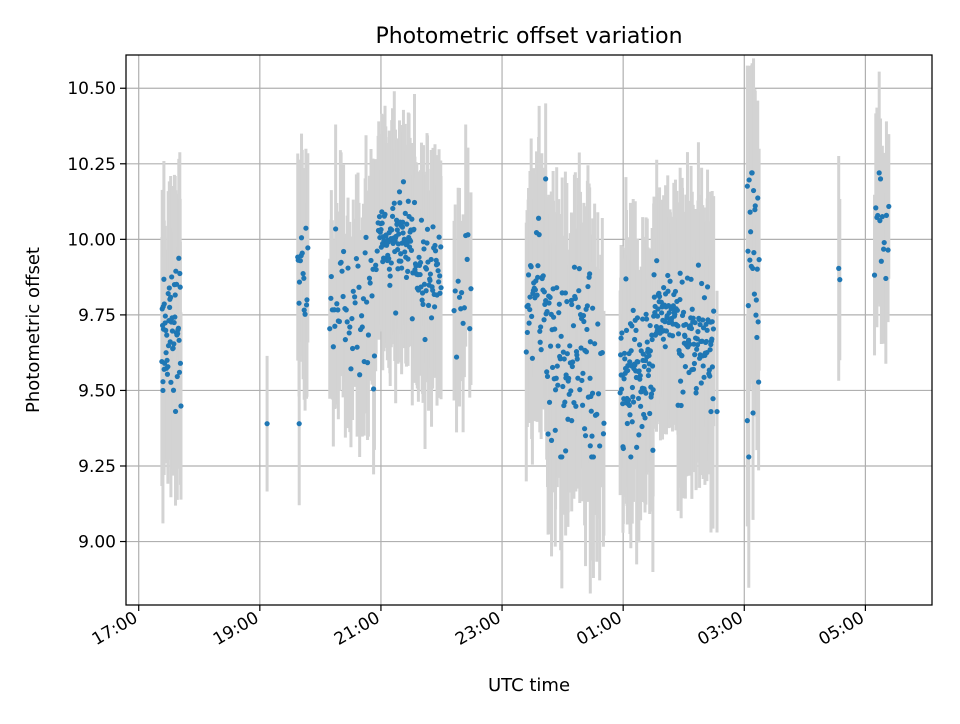 This screenshot has height=724, width=960. What do you see at coordinates (97, 543) in the screenshot?
I see `y-tick-label: 9.00` at bounding box center [97, 543].